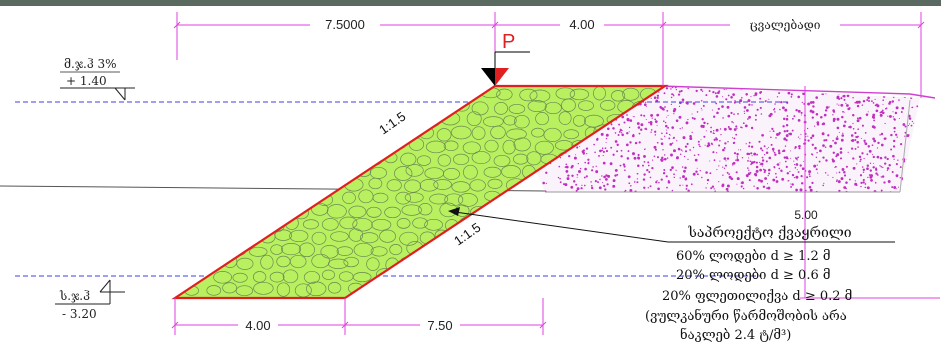 The image size is (941, 344). Describe the element at coordinates (753, 275) in the screenshot. I see `legend-line-2: 20% ლოდები d ≥ 0.6 მ` at that location.